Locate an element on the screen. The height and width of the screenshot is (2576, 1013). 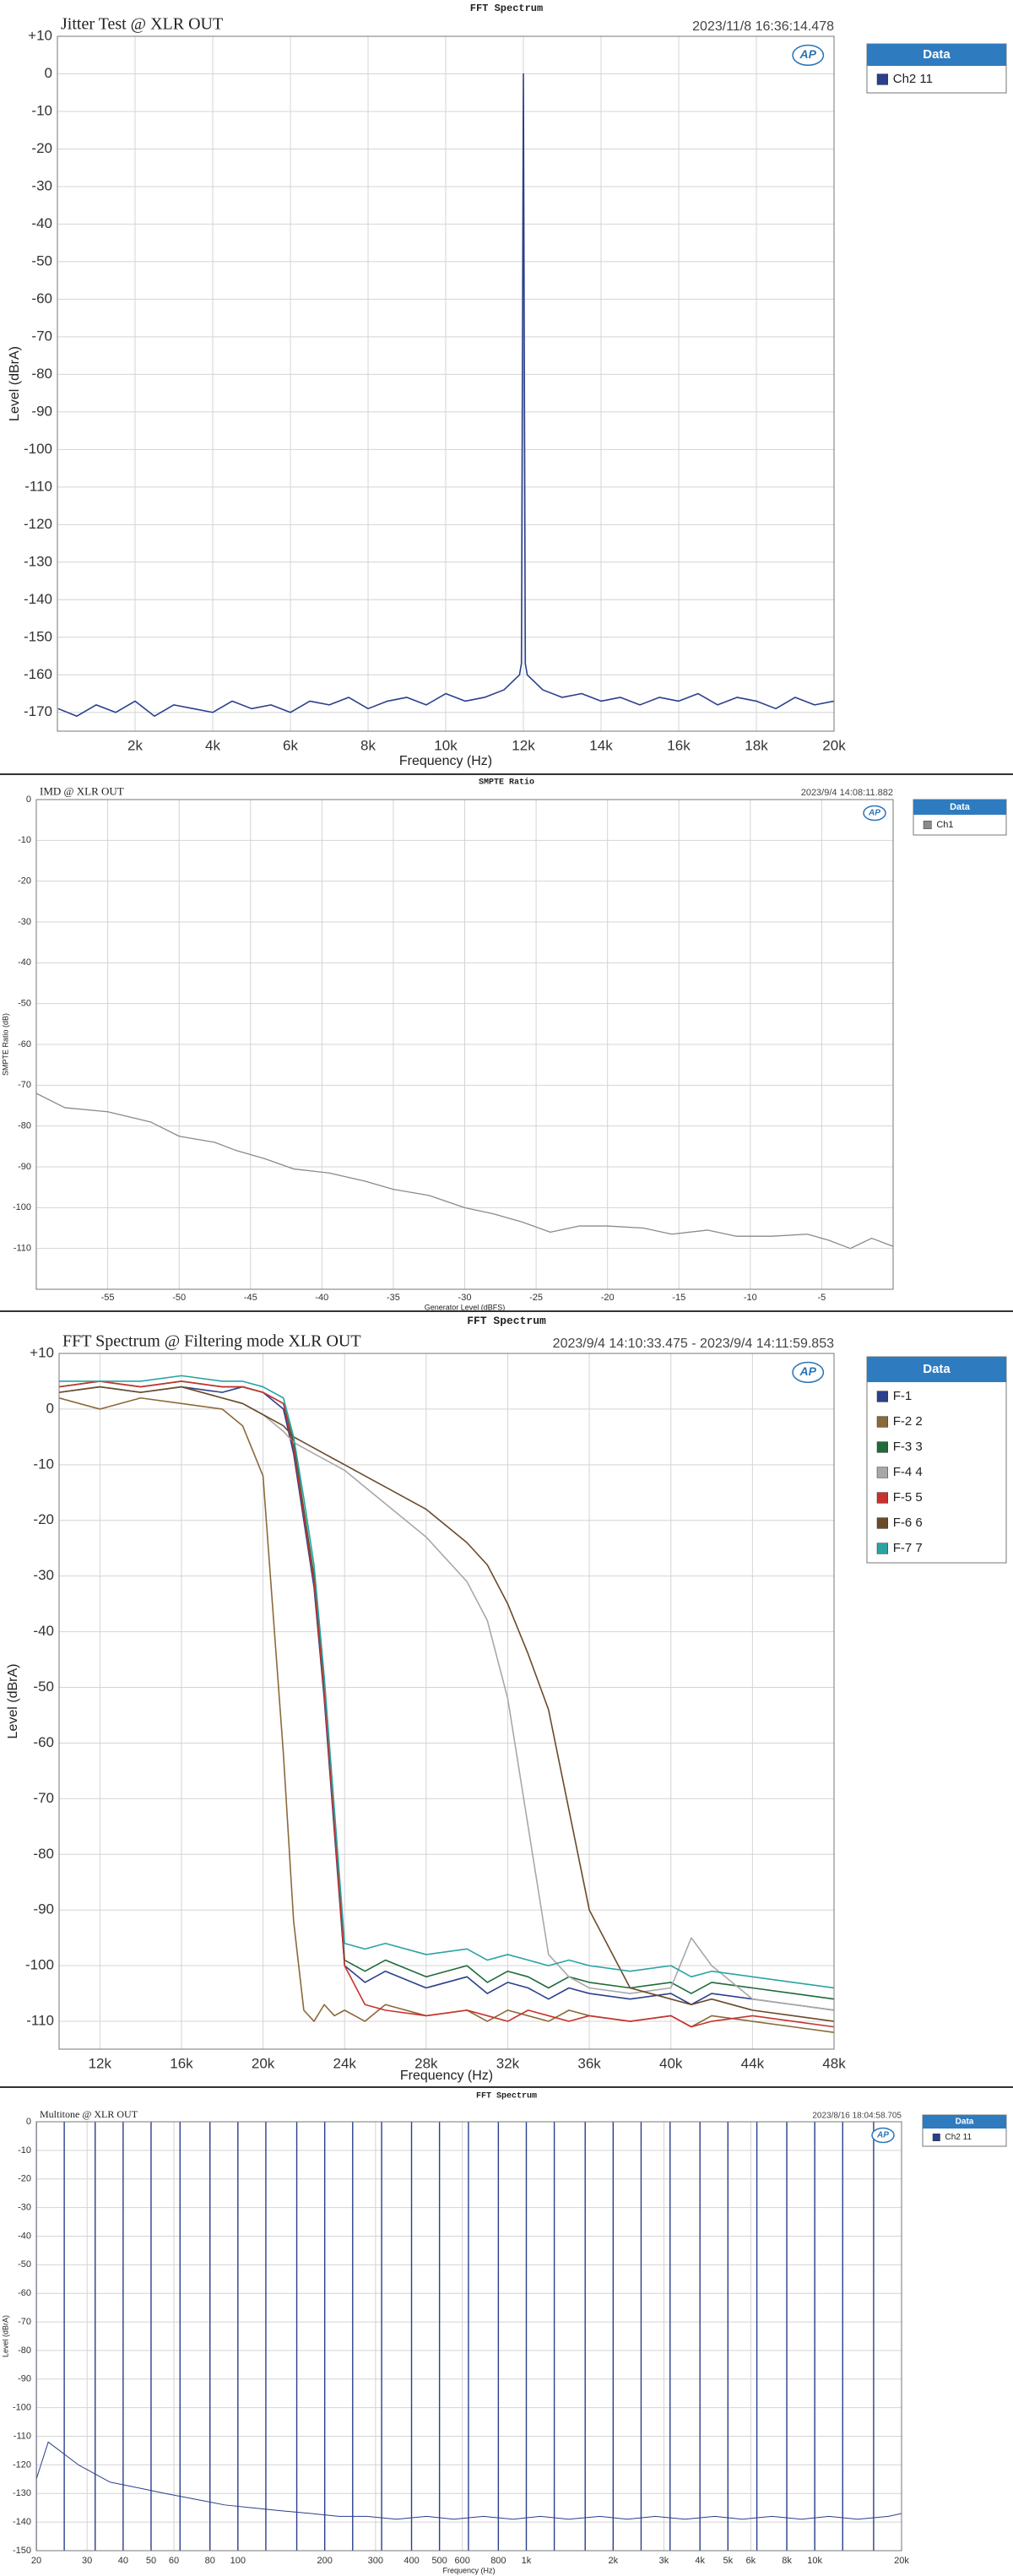
legend-label: F-2 2 is located at coordinates (908, 1422).